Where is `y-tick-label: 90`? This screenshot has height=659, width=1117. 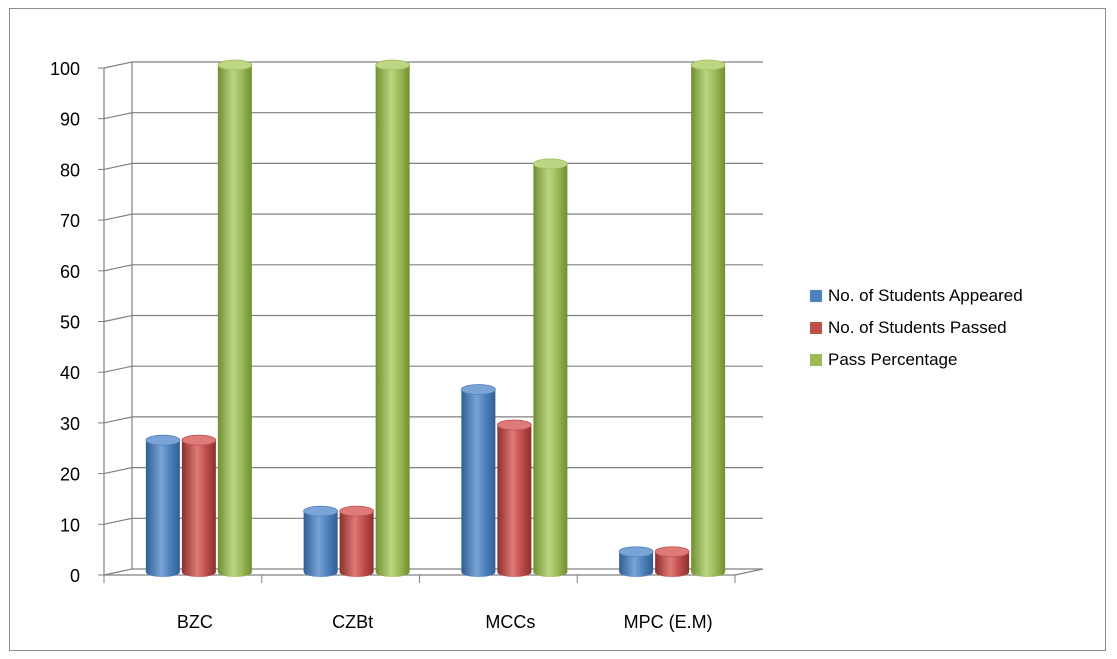
y-tick-label: 90 is located at coordinates (70, 120).